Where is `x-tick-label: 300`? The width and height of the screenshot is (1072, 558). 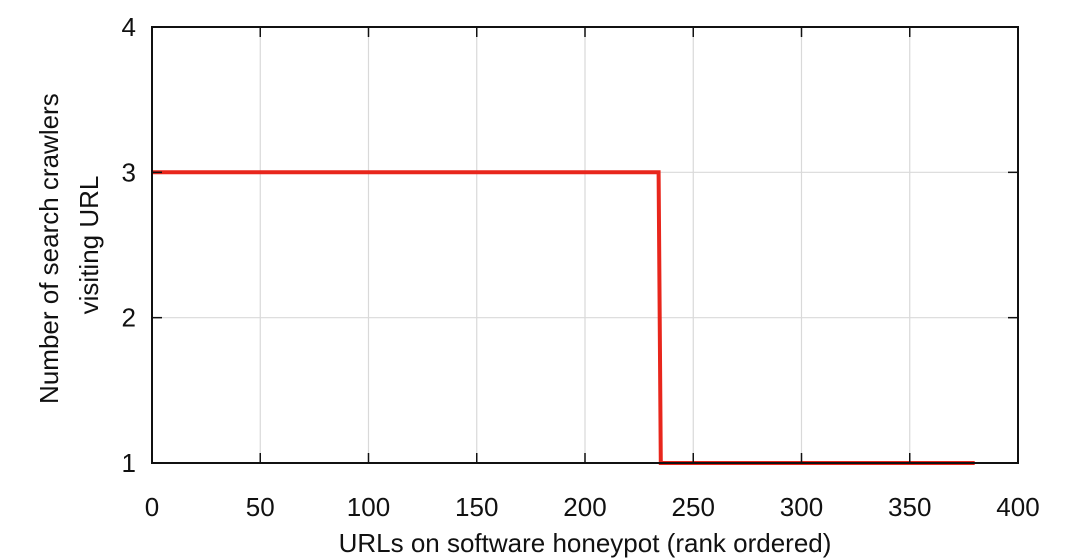 x-tick-label: 300 is located at coordinates (801, 507).